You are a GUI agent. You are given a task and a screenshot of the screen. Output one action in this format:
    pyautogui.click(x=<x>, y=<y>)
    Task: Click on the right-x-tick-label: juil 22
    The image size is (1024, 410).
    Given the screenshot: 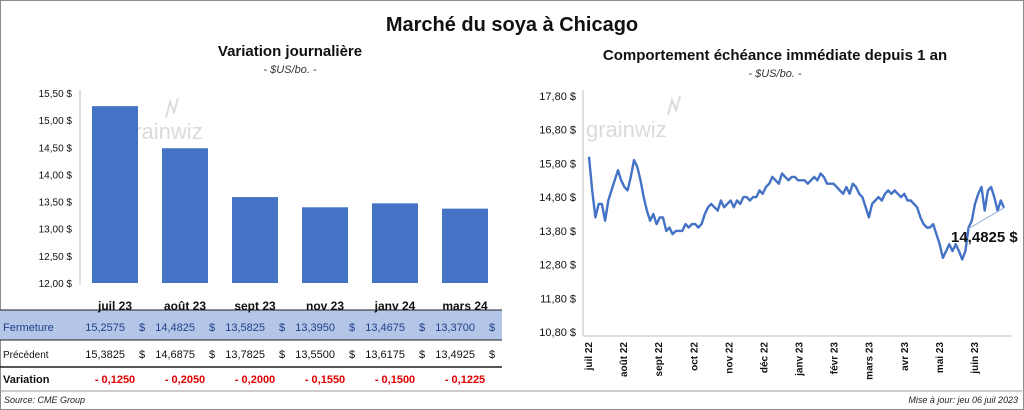 What is the action you would take?
    pyautogui.click(x=589, y=357)
    